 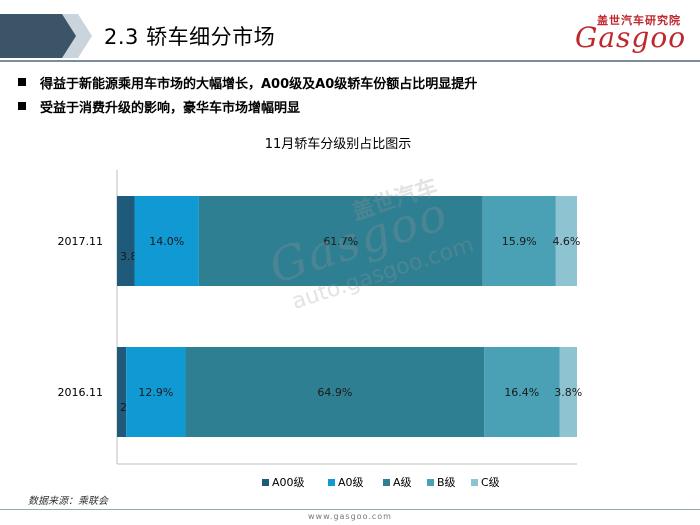 What do you see at coordinates (351, 482) in the screenshot?
I see `legend-label: A0级` at bounding box center [351, 482].